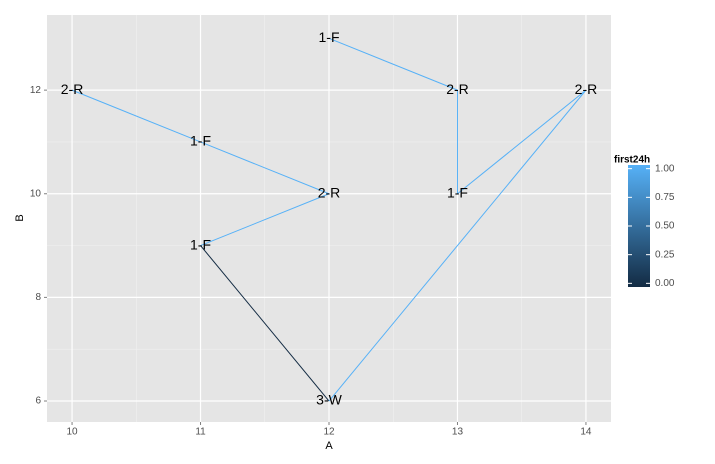  Describe the element at coordinates (36, 90) in the screenshot. I see `y-tick-label: 12` at that location.